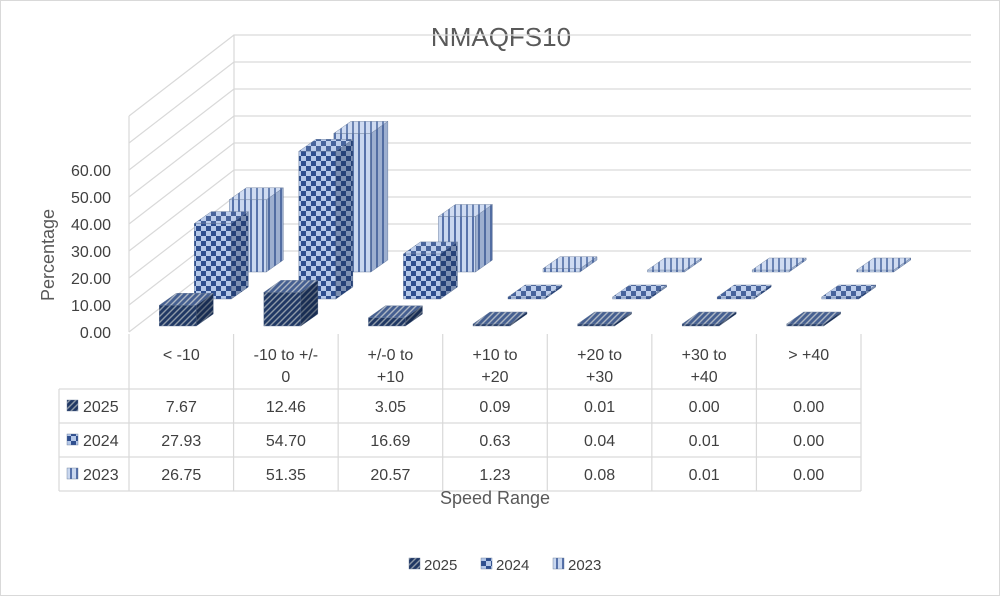 The height and width of the screenshot is (596, 1000). I want to click on y-tick-label: 40.00, so click(91, 225).